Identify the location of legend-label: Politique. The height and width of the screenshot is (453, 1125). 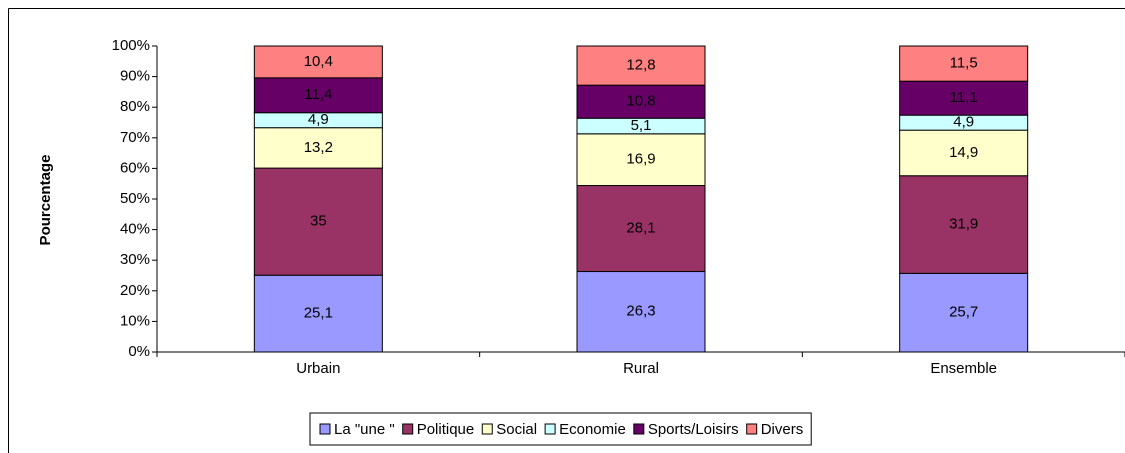
(446, 429).